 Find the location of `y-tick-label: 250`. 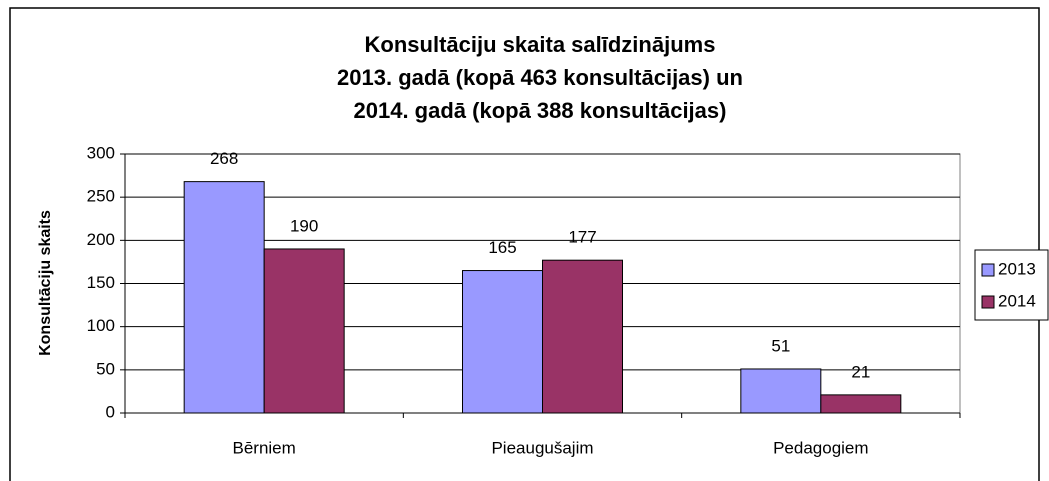

y-tick-label: 250 is located at coordinates (101, 196).